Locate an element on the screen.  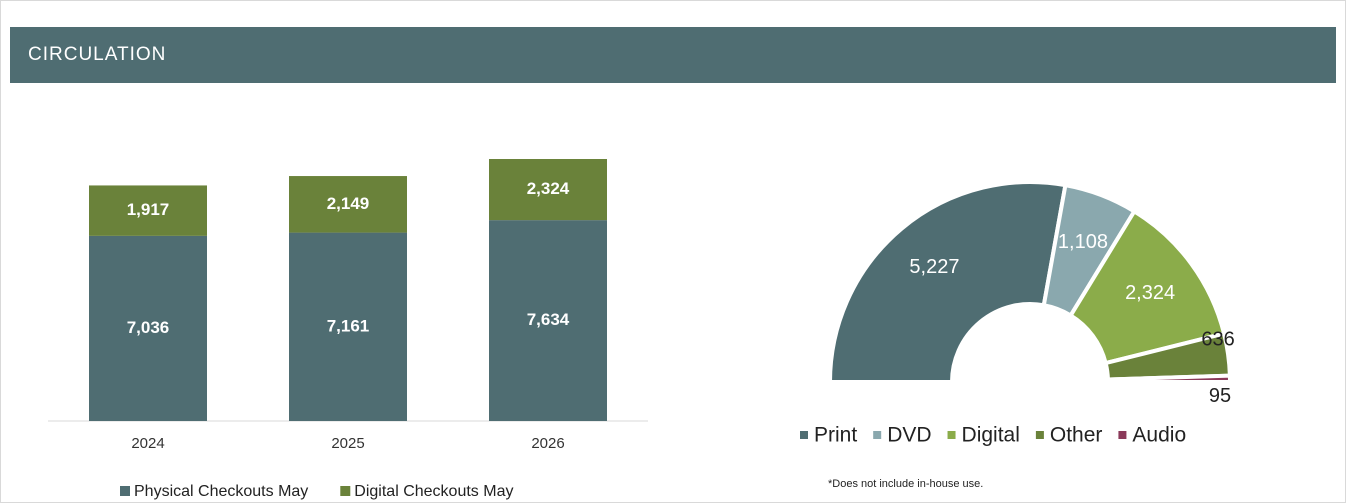
x-tick-label: 2024 is located at coordinates (147, 443).